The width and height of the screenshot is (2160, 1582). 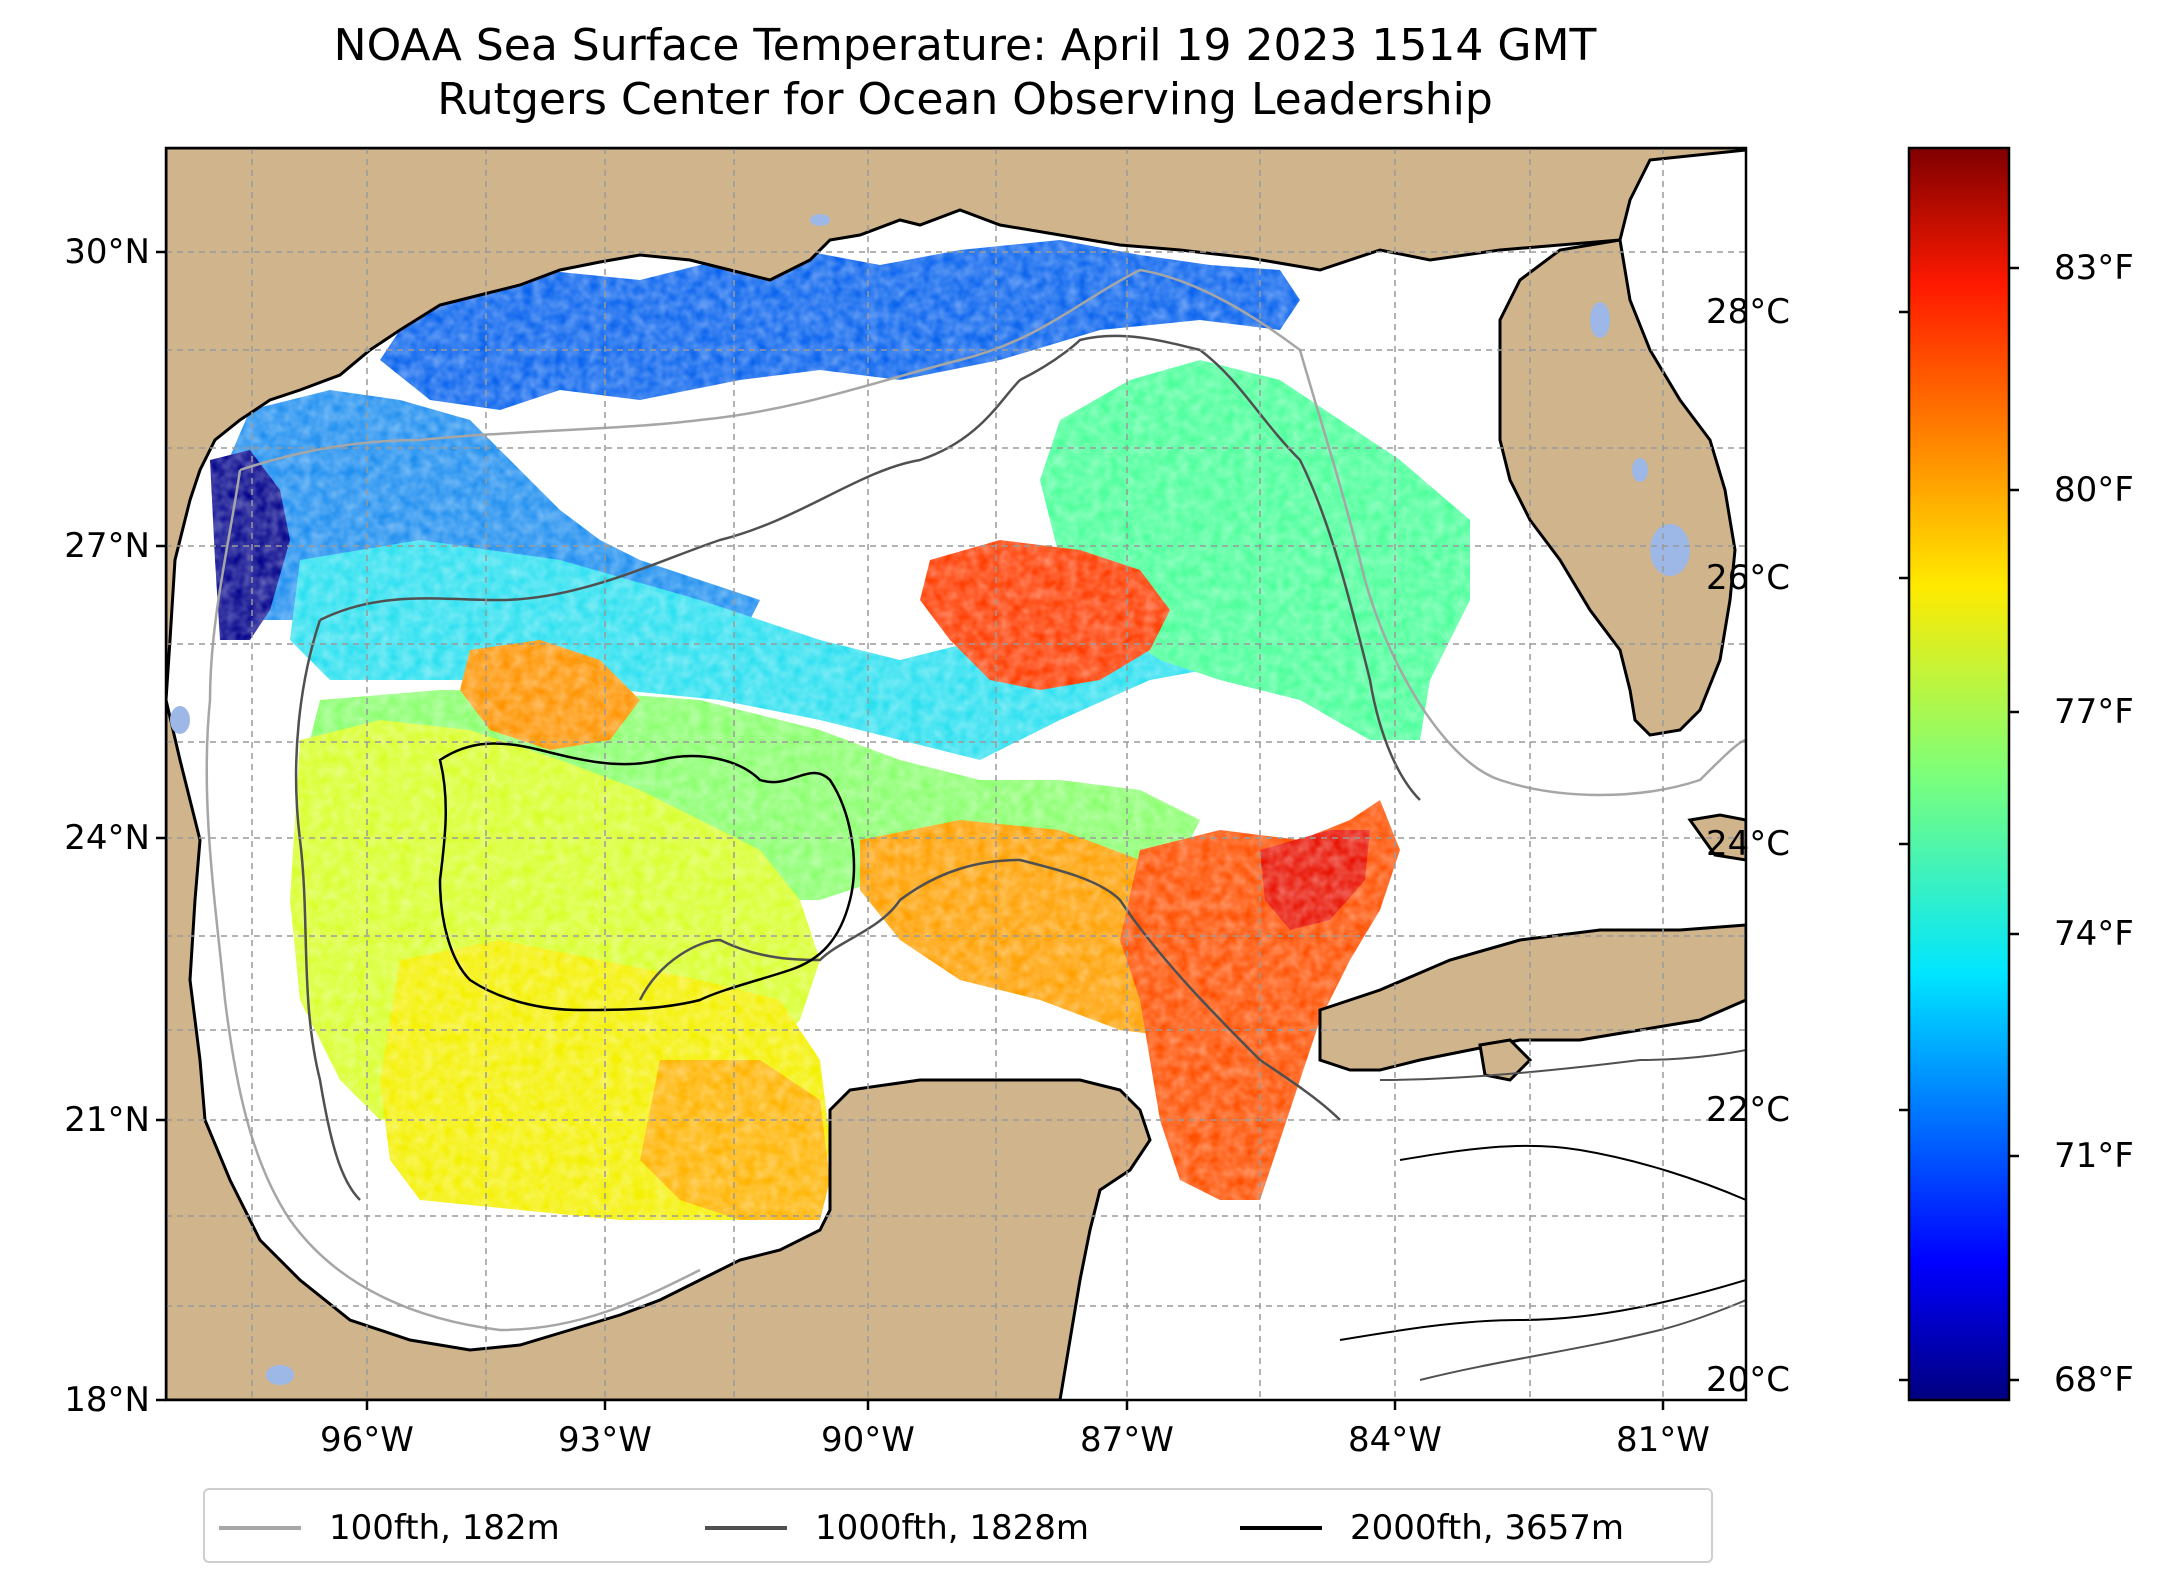 I want to click on legend-item-100fth: 100fth, 182m, so click(x=389, y=1527).